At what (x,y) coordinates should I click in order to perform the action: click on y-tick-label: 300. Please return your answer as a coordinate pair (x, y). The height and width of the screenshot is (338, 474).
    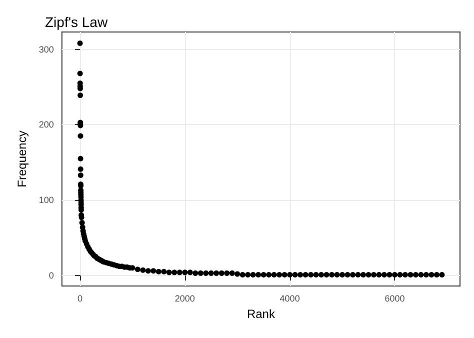
    Looking at the image, I should click on (46, 49).